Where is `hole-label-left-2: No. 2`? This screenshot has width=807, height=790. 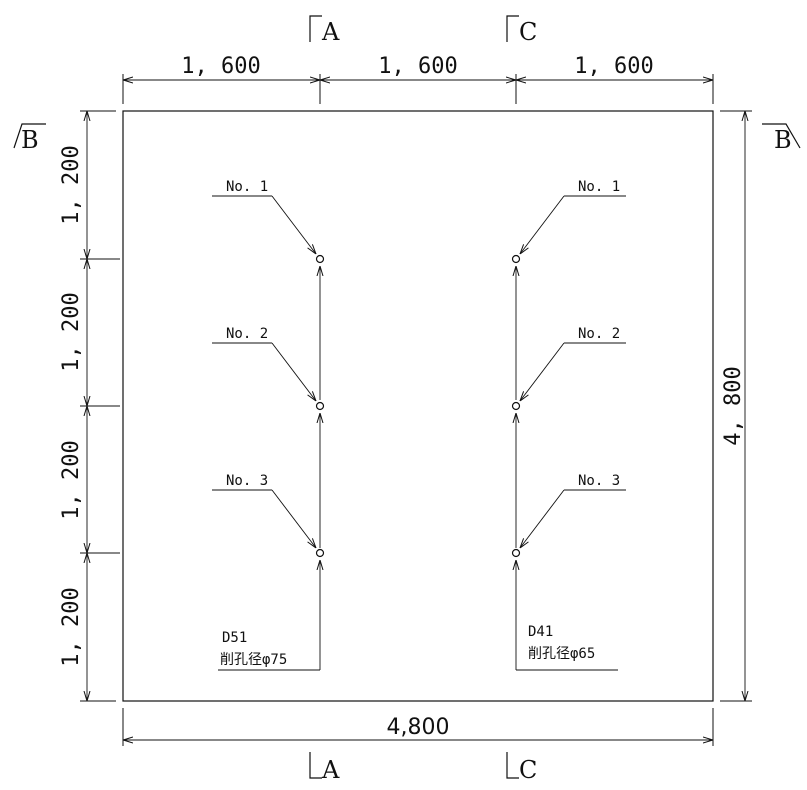 hole-label-left-2: No. 2 is located at coordinates (247, 334).